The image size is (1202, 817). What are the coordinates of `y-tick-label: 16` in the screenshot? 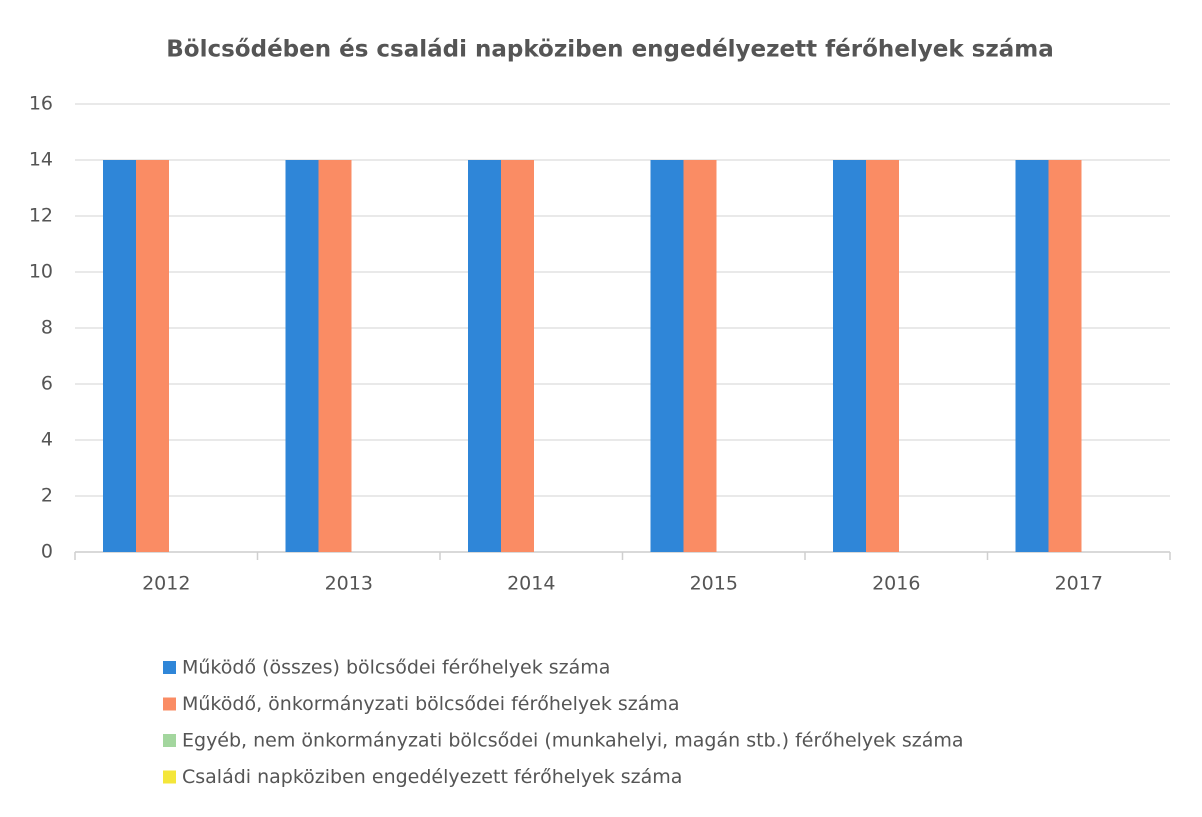 It's located at (41, 104).